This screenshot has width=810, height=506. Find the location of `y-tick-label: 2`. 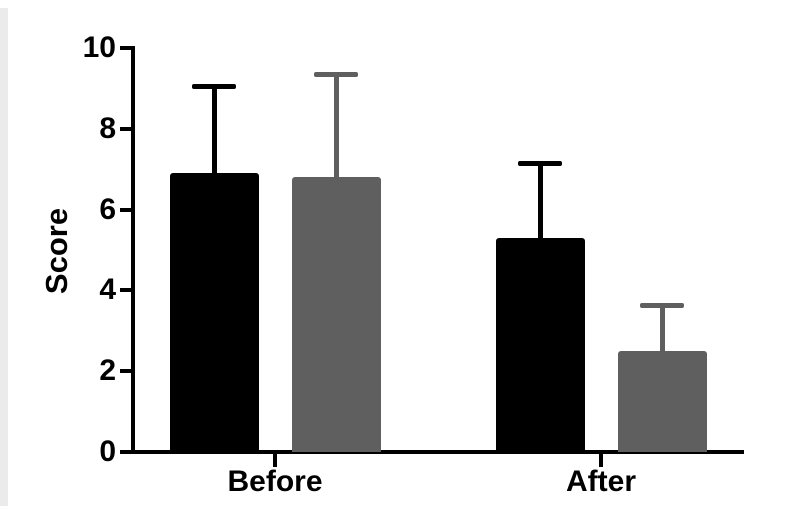

y-tick-label: 2 is located at coordinates (107, 371).